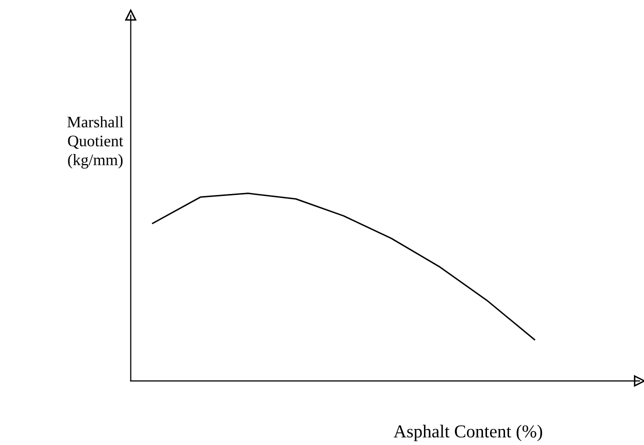 This screenshot has width=644, height=445. I want to click on y-axis-title: Marshall Quotient (kg/mm), so click(95, 142).